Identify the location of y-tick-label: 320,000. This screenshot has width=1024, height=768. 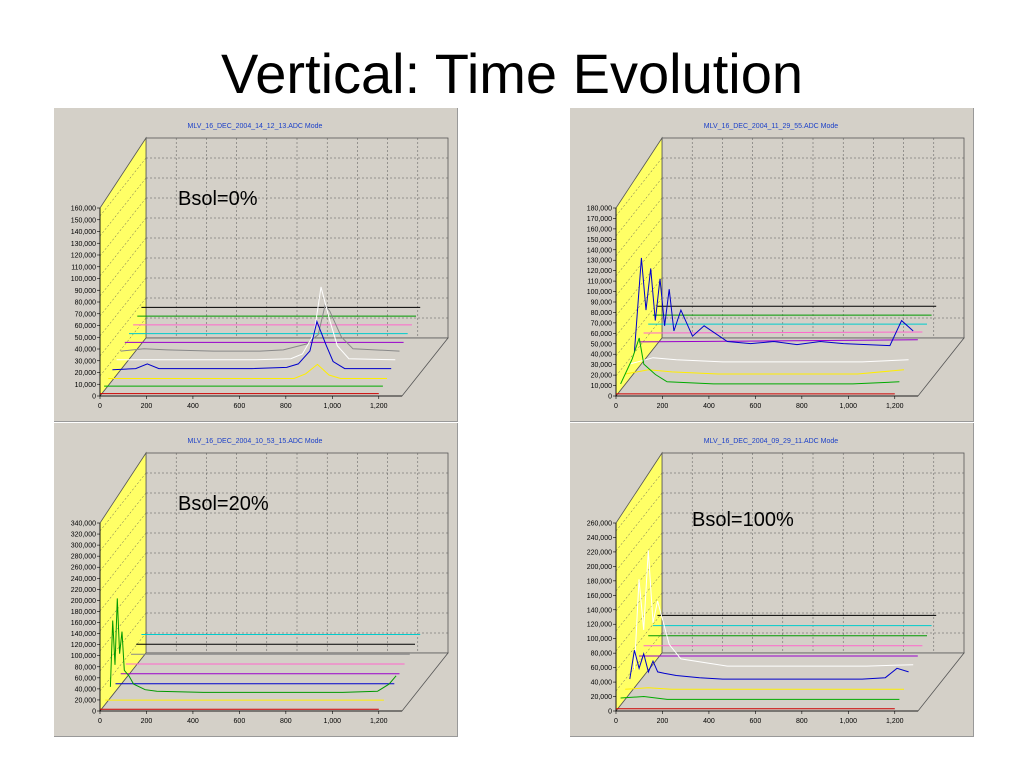
(83, 535).